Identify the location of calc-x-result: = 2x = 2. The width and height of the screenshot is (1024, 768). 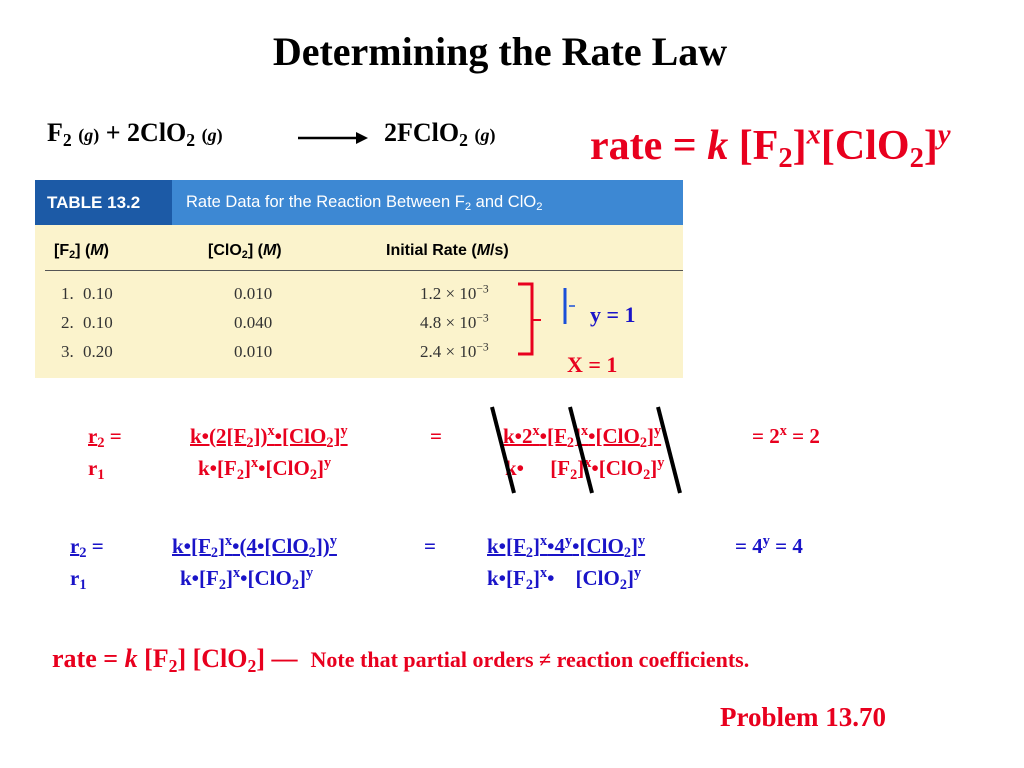
(786, 435).